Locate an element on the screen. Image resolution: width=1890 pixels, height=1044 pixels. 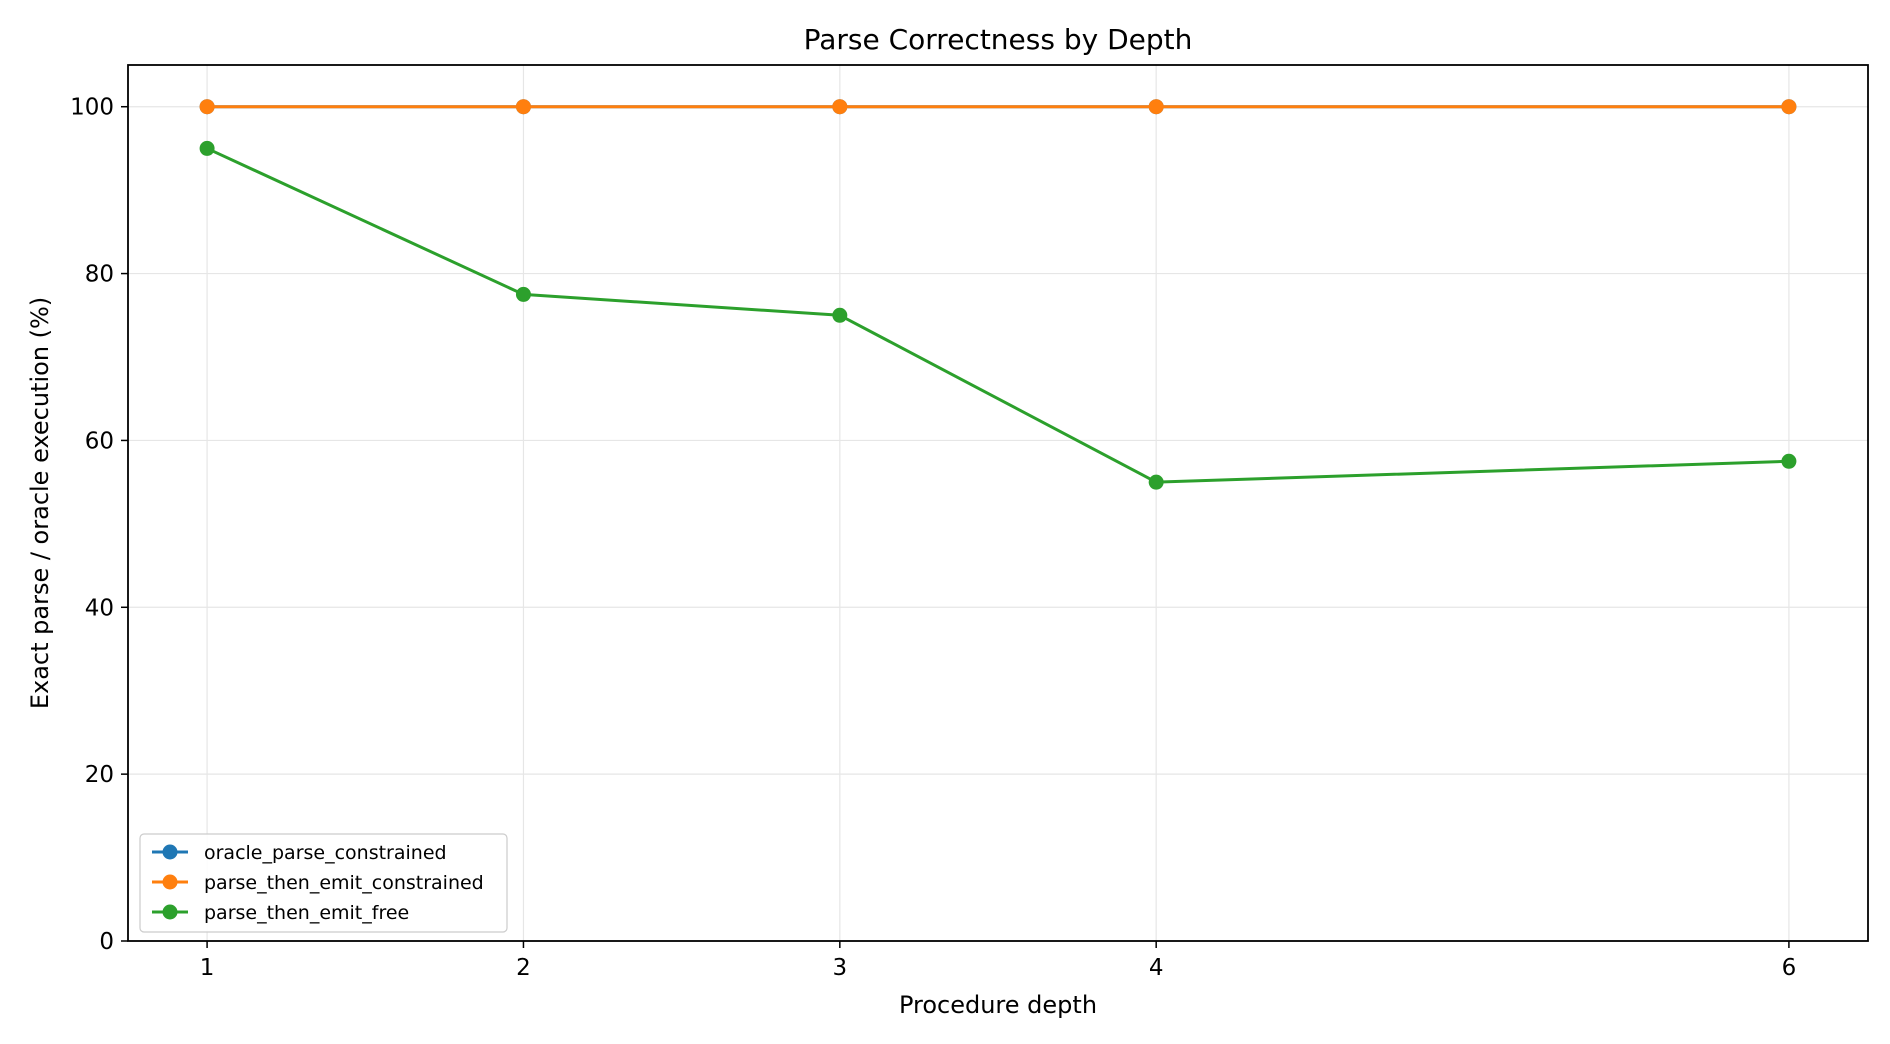
x-tick-label: 4 is located at coordinates (1156, 968).